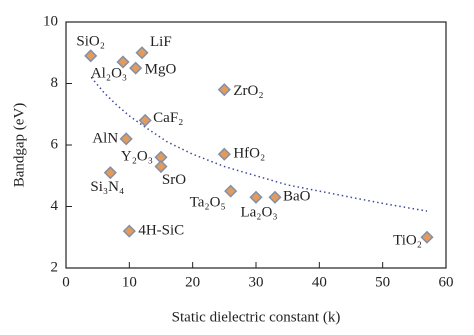 Image resolution: width=474 pixels, height=335 pixels. I want to click on point-label: BaO, so click(297, 197).